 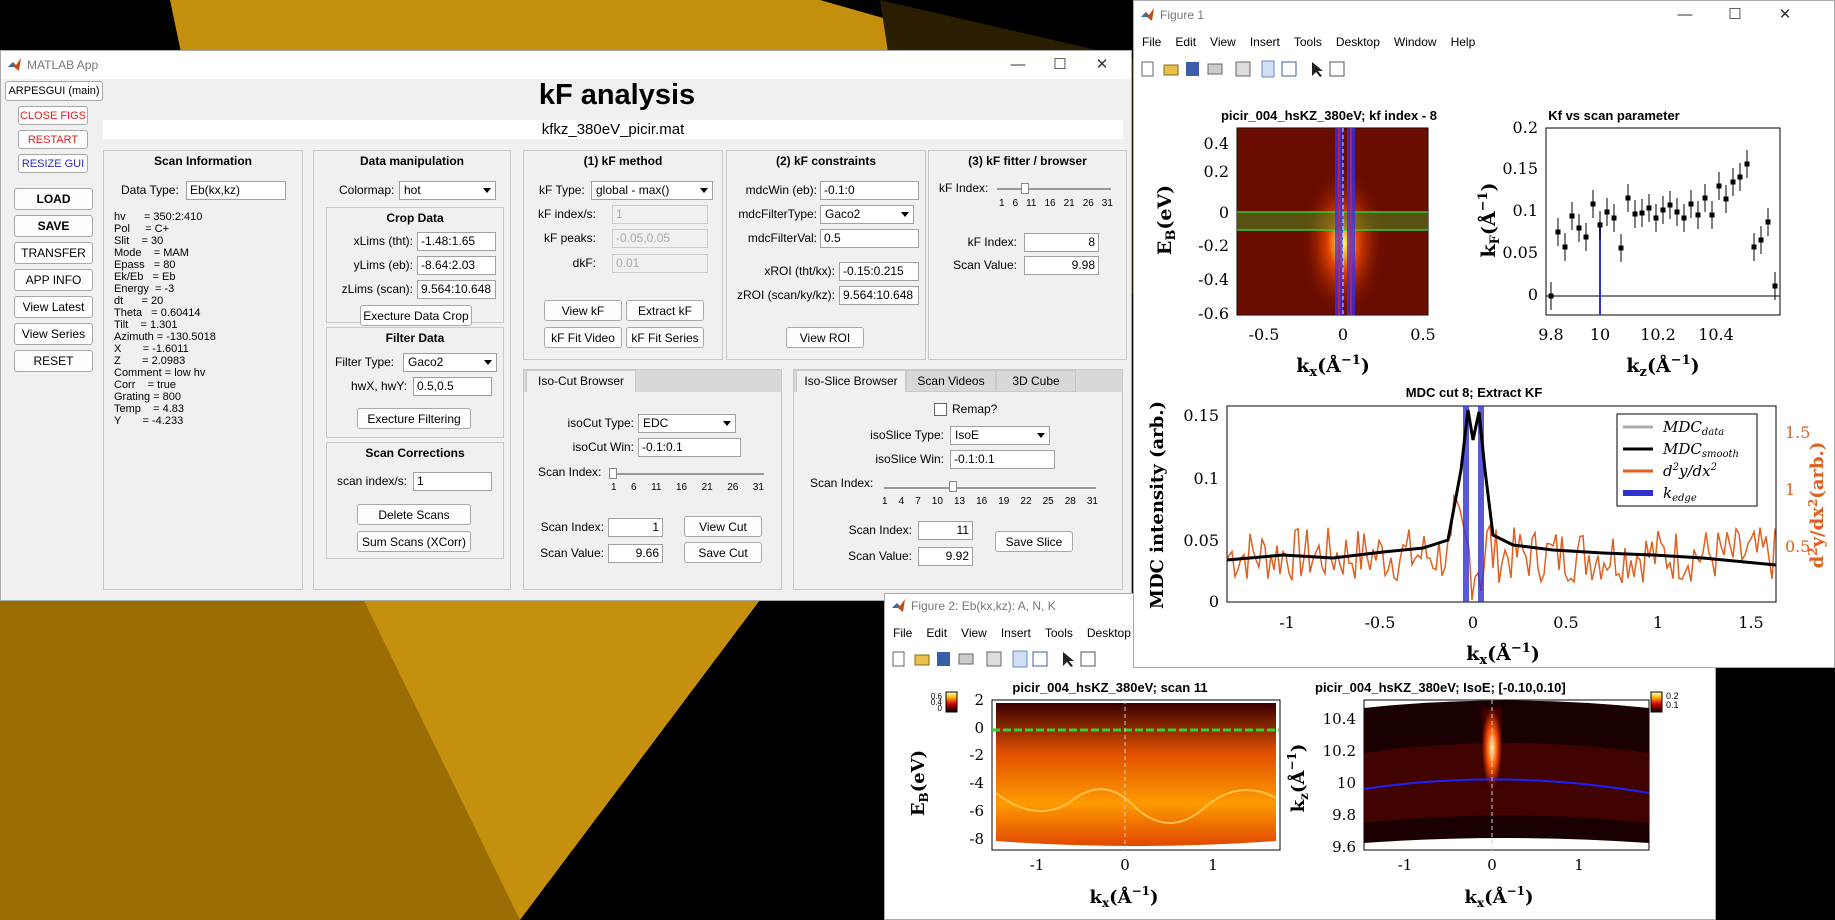 What do you see at coordinates (53, 334) in the screenshot?
I see `view-series-button: View Series` at bounding box center [53, 334].